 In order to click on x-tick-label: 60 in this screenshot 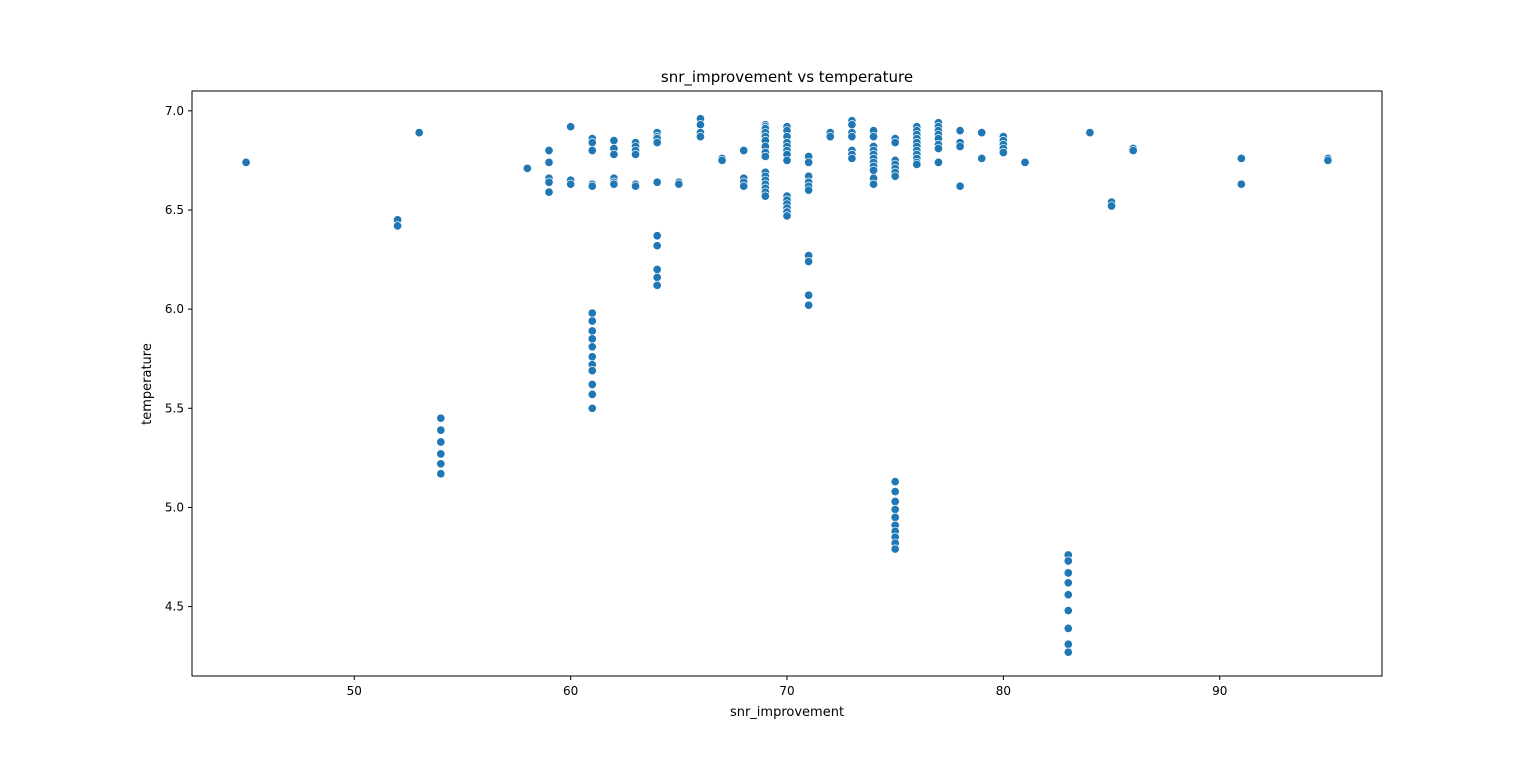, I will do `click(570, 691)`.